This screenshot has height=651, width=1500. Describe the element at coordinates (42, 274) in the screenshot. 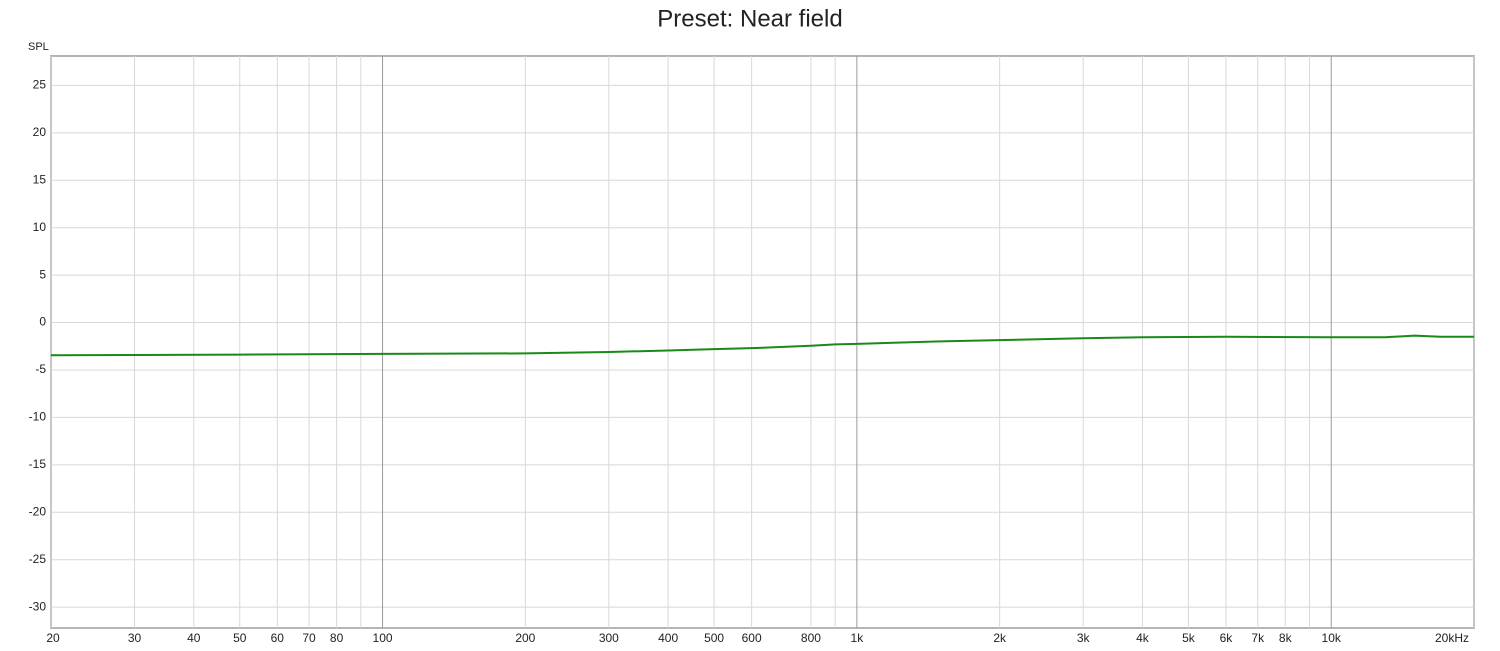

I see `y-tick-label: 5` at that location.